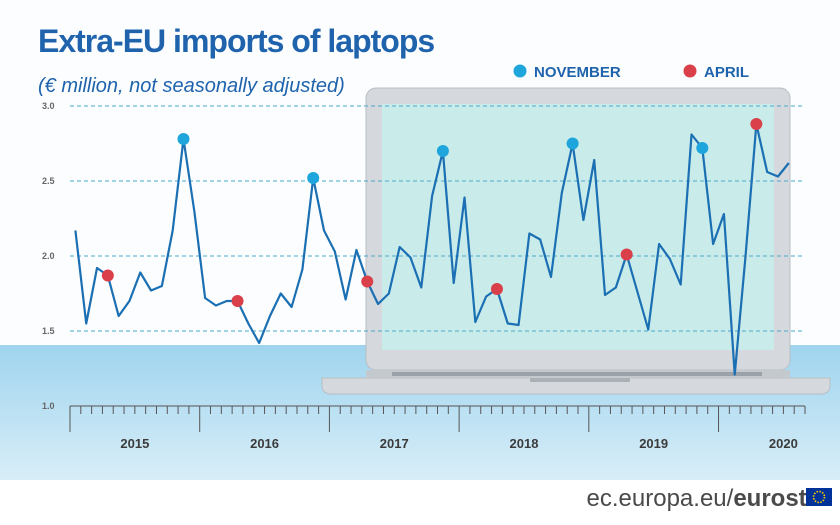 This screenshot has height=525, width=840. What do you see at coordinates (394, 443) in the screenshot?
I see `x-tick-label: 2017` at bounding box center [394, 443].